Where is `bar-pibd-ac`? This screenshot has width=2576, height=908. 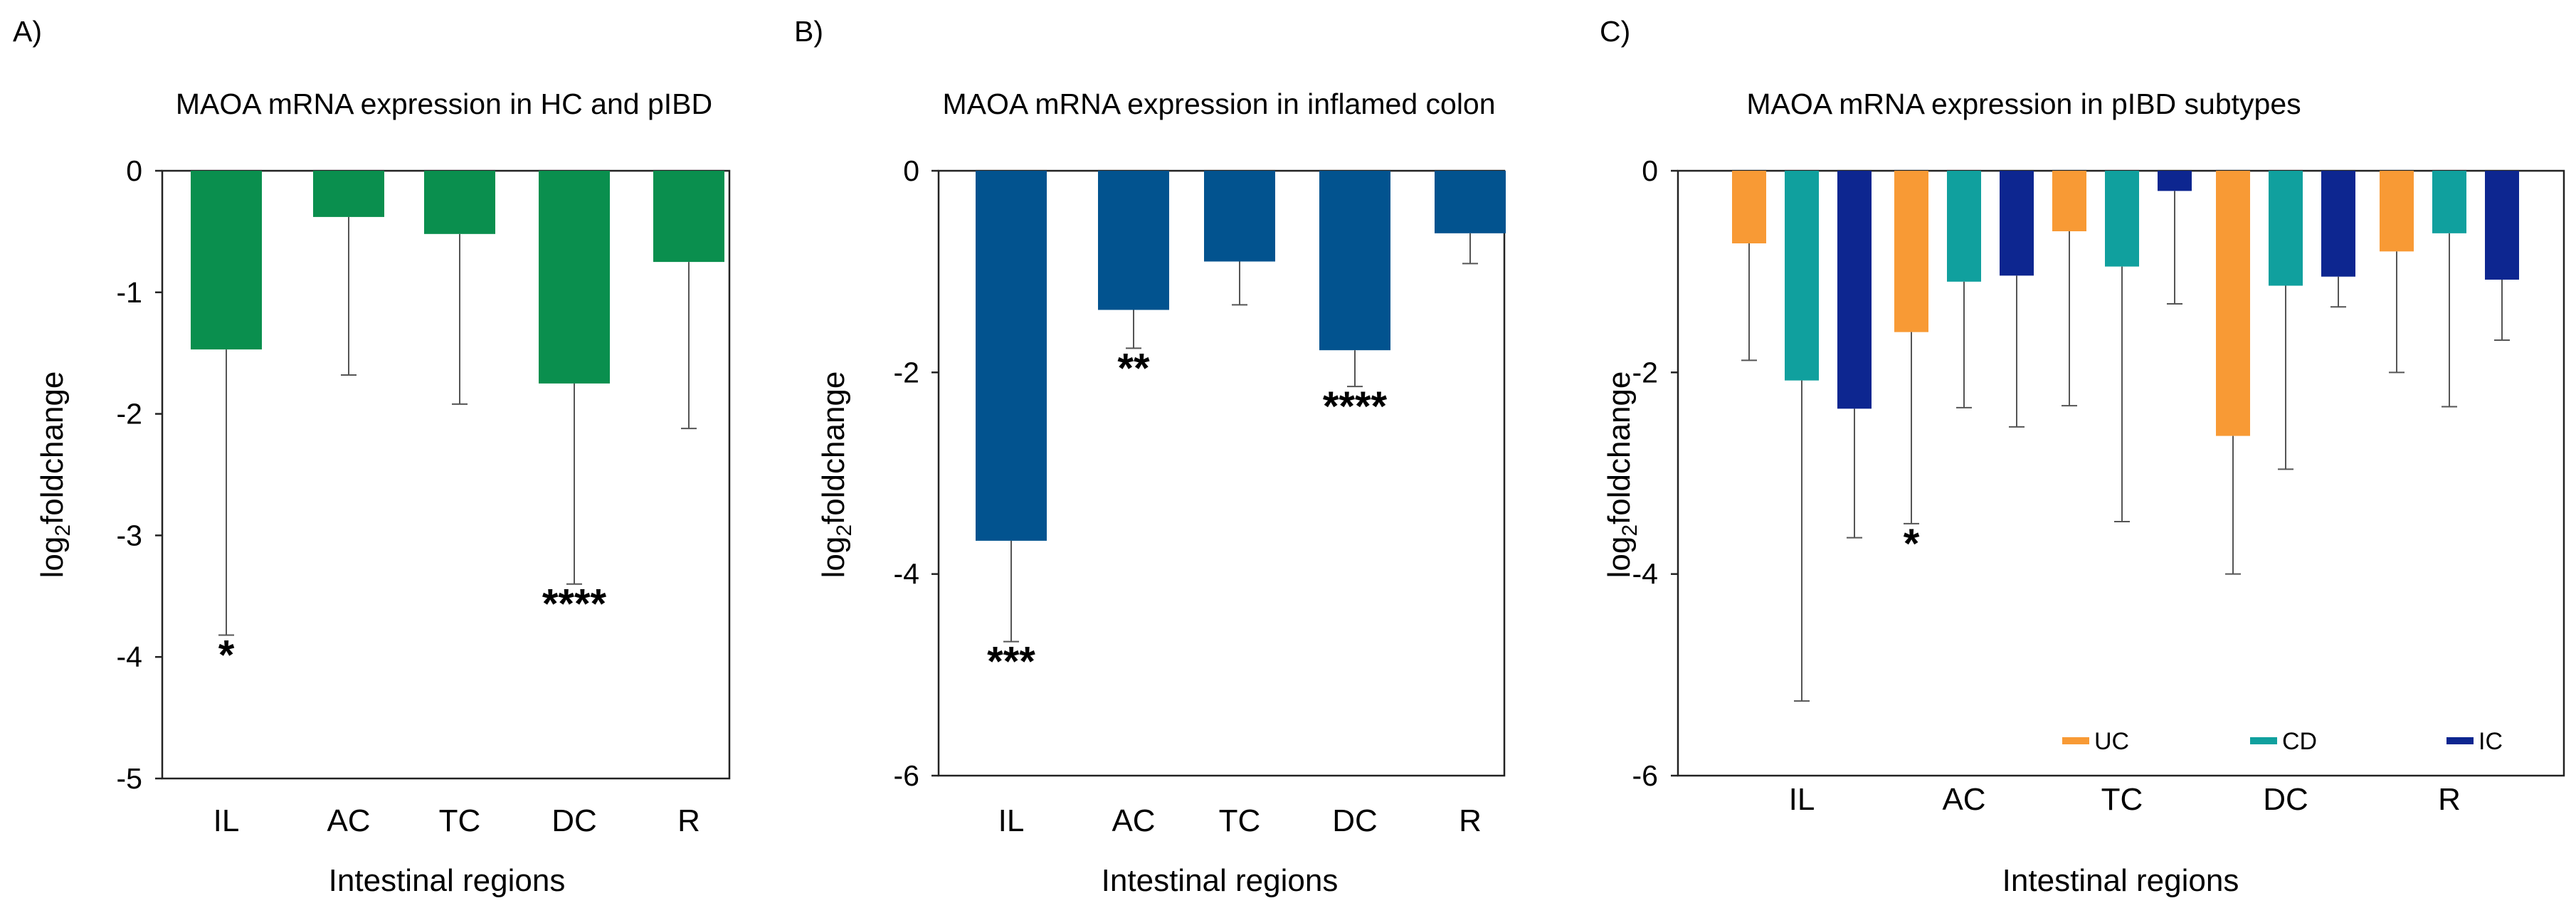 bar-pibd-ac is located at coordinates (348, 194).